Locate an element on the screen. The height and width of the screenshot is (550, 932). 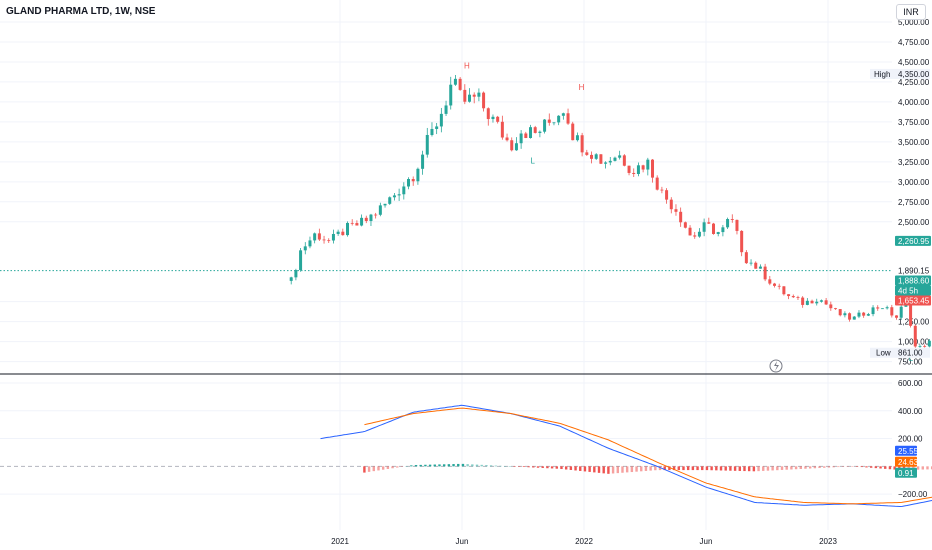
price-label-bg is located at coordinates (913, 290).